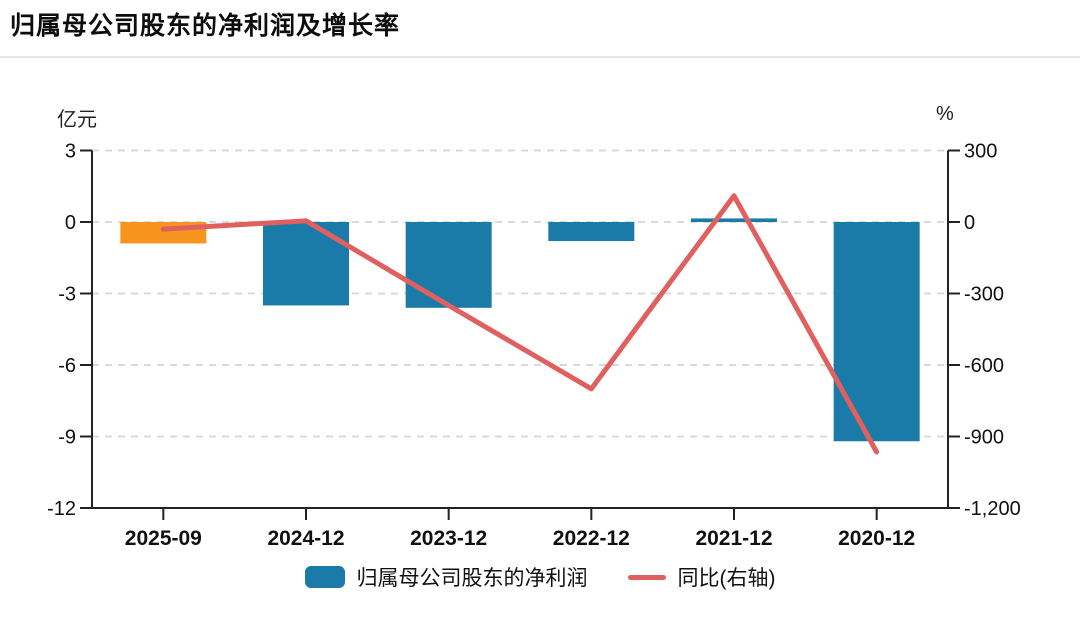 The height and width of the screenshot is (637, 1080). Describe the element at coordinates (163, 538) in the screenshot. I see `x-tick-label-2025-09: 2025-09` at that location.